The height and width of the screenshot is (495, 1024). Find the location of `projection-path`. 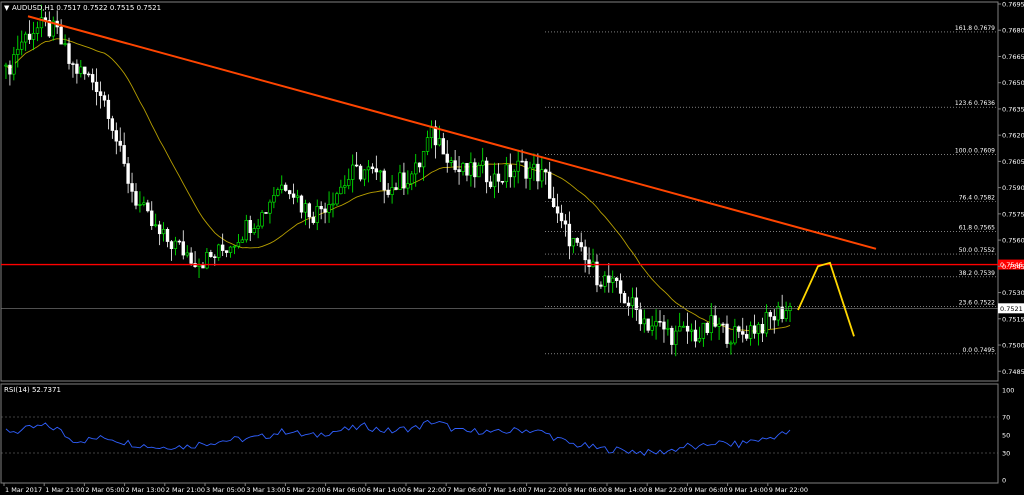

projection-path is located at coordinates (826, 299).